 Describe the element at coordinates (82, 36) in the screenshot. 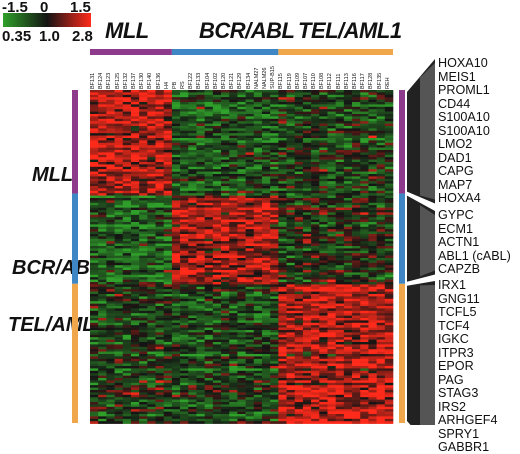

I see `scale-fold-high: 2.8` at that location.